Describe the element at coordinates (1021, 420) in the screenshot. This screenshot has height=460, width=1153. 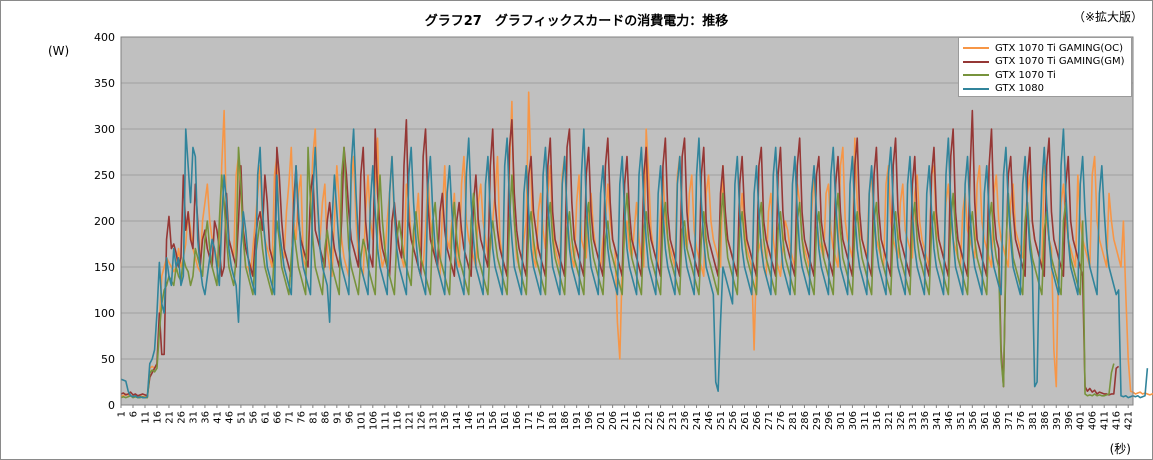
I see `x-tick-label: 376` at that location.